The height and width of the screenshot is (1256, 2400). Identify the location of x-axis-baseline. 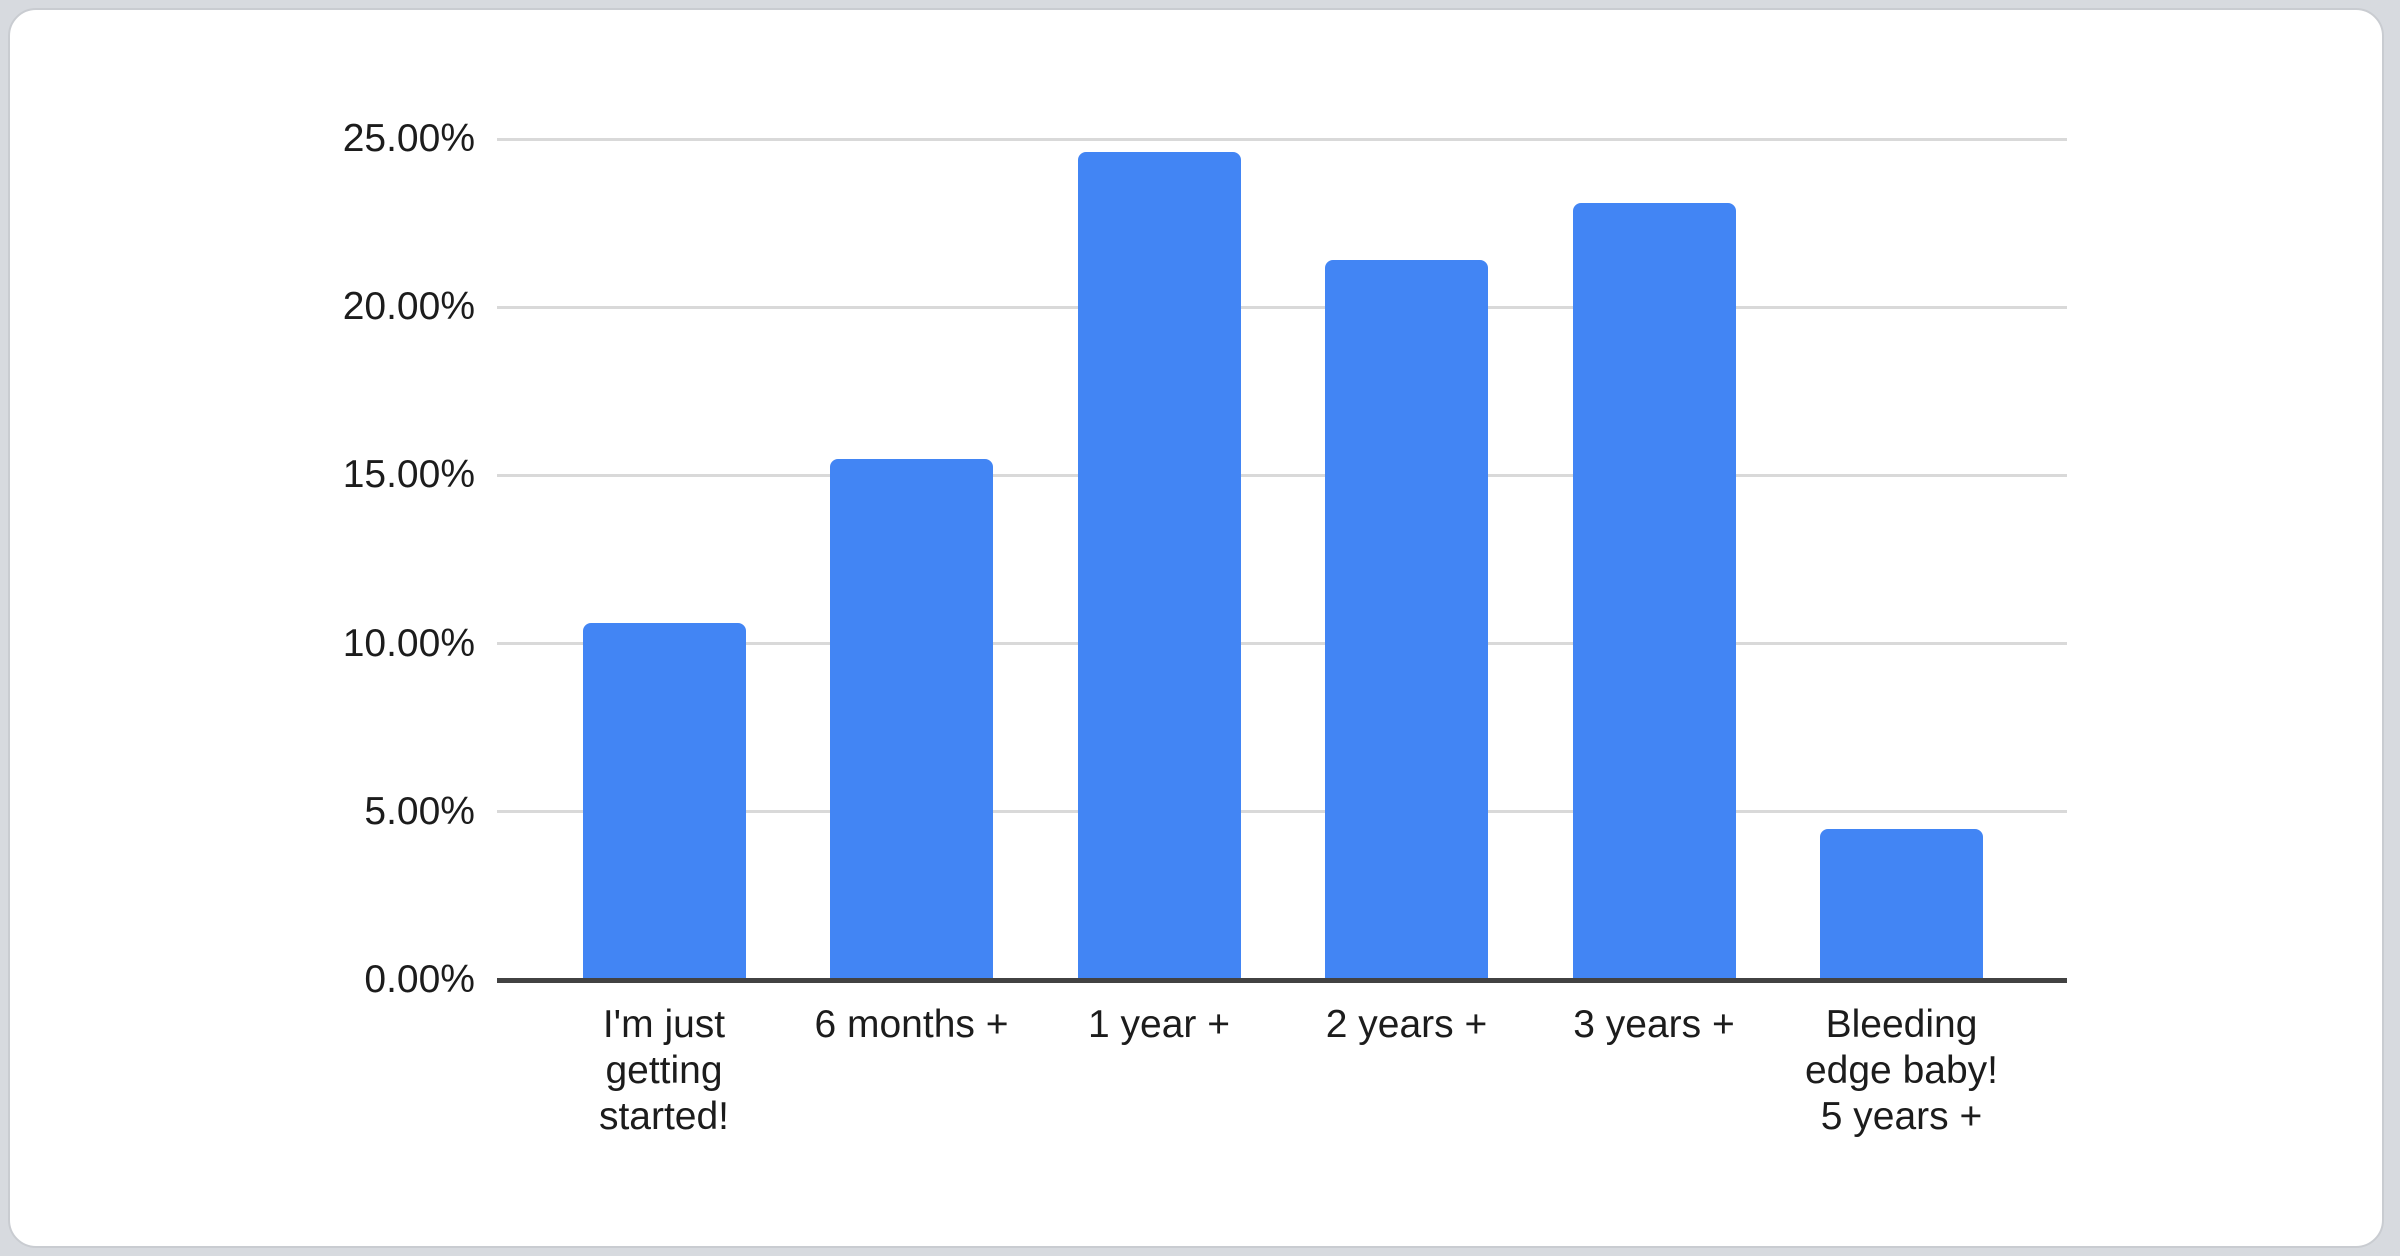
(1282, 980).